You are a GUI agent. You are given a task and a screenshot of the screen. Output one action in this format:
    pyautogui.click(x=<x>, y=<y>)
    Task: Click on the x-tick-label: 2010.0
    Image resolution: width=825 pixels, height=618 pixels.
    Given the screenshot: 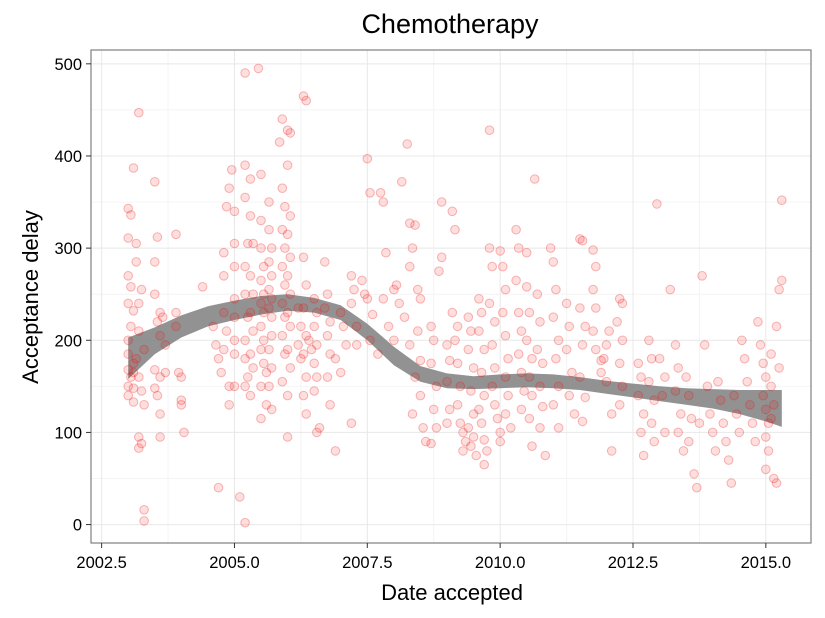 What is the action you would take?
    pyautogui.click(x=500, y=563)
    